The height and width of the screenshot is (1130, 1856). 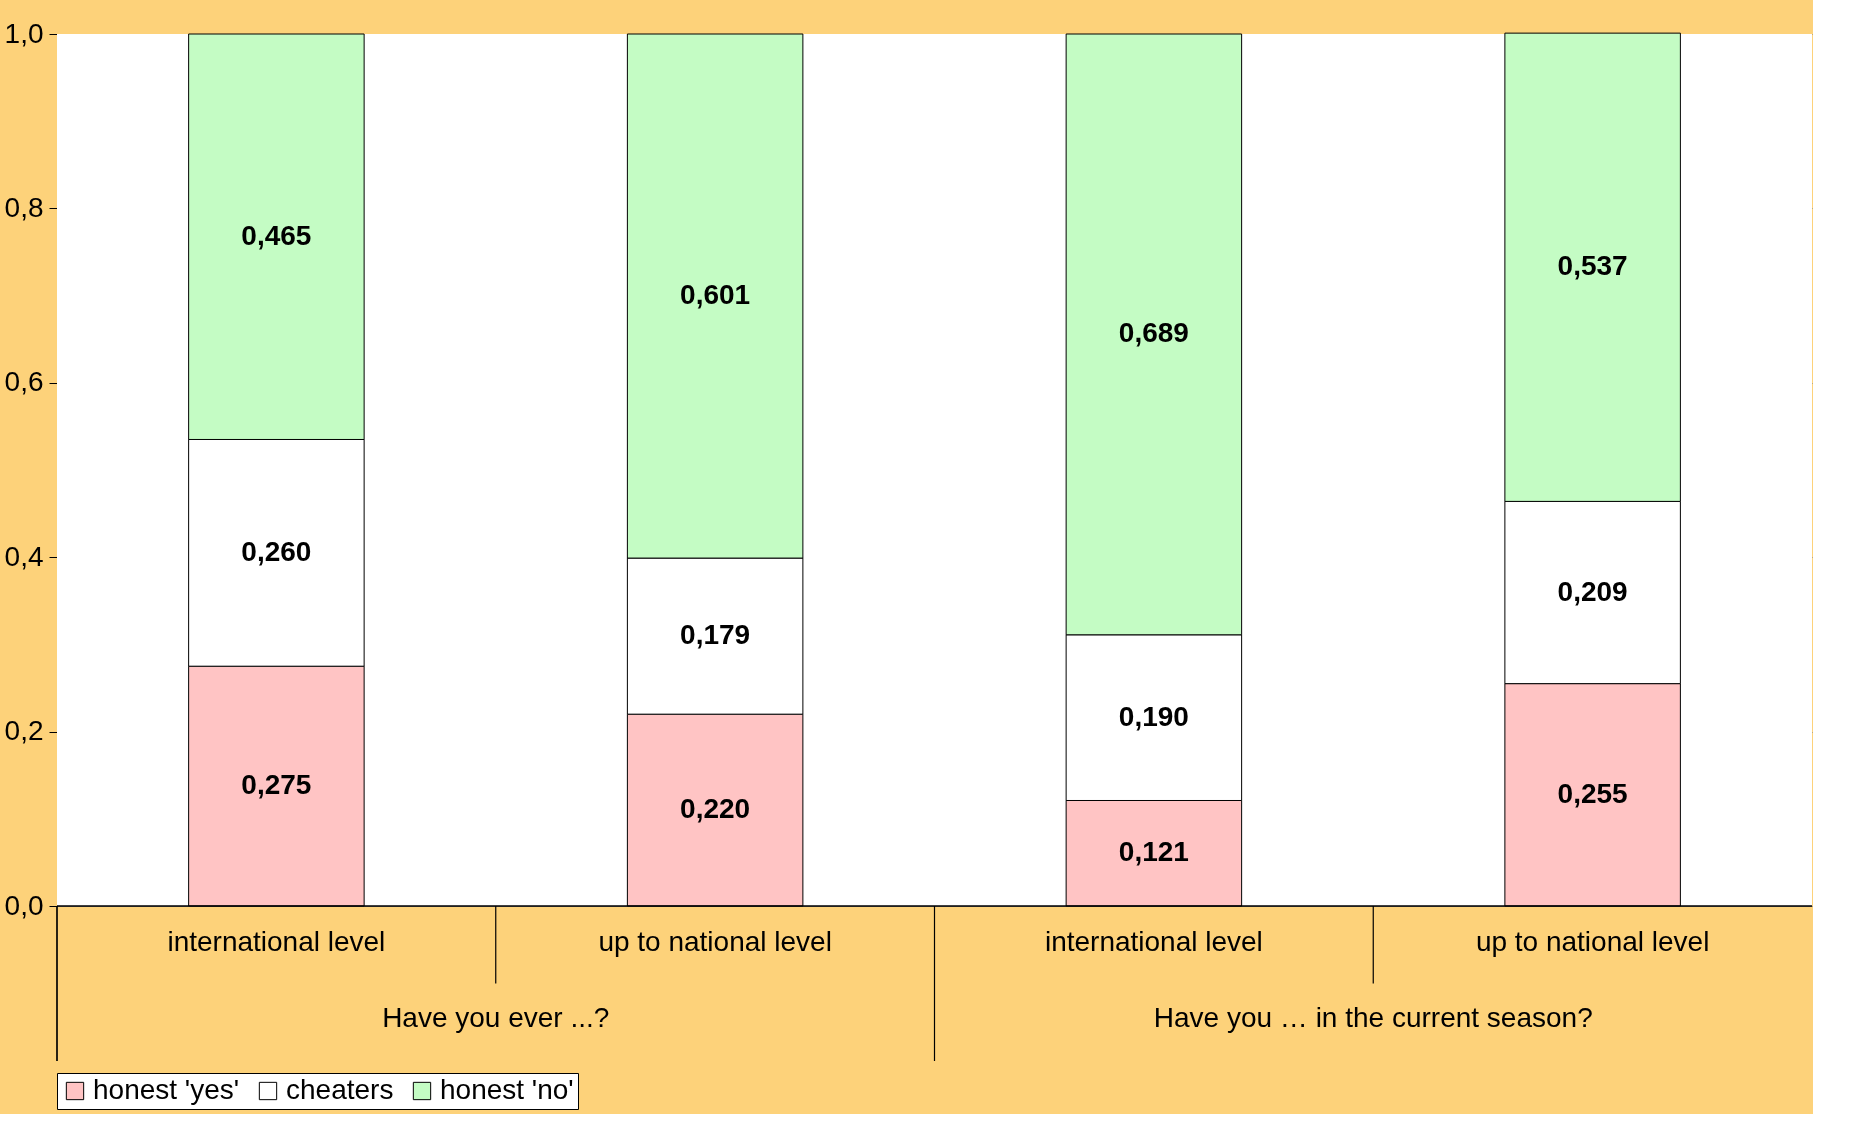 I want to click on y-tick-label: 0,4, so click(x=24, y=556).